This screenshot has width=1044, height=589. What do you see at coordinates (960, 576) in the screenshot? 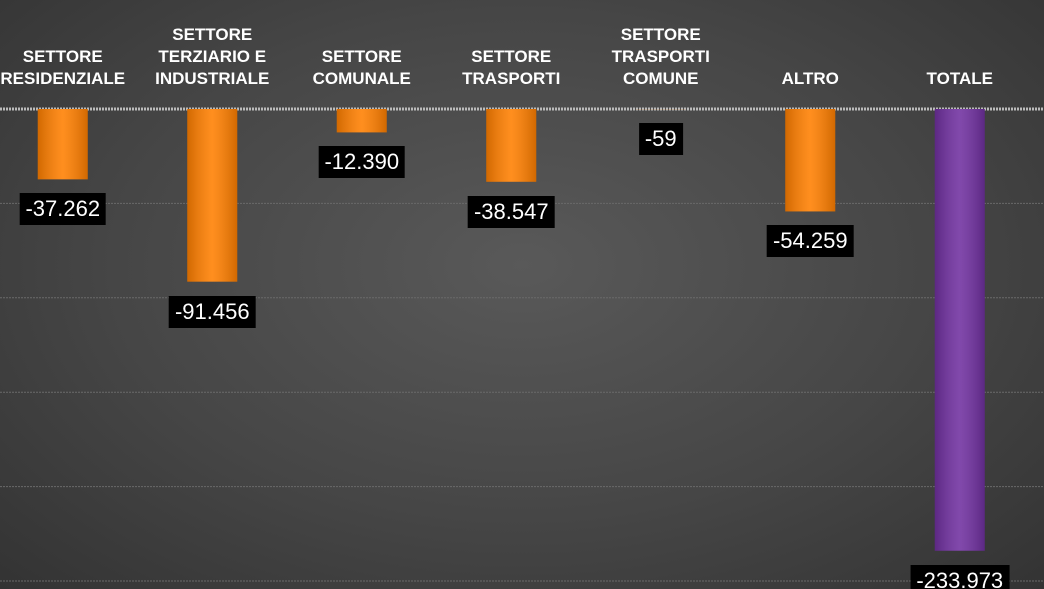
I see `value-label: -233.973` at bounding box center [960, 576].